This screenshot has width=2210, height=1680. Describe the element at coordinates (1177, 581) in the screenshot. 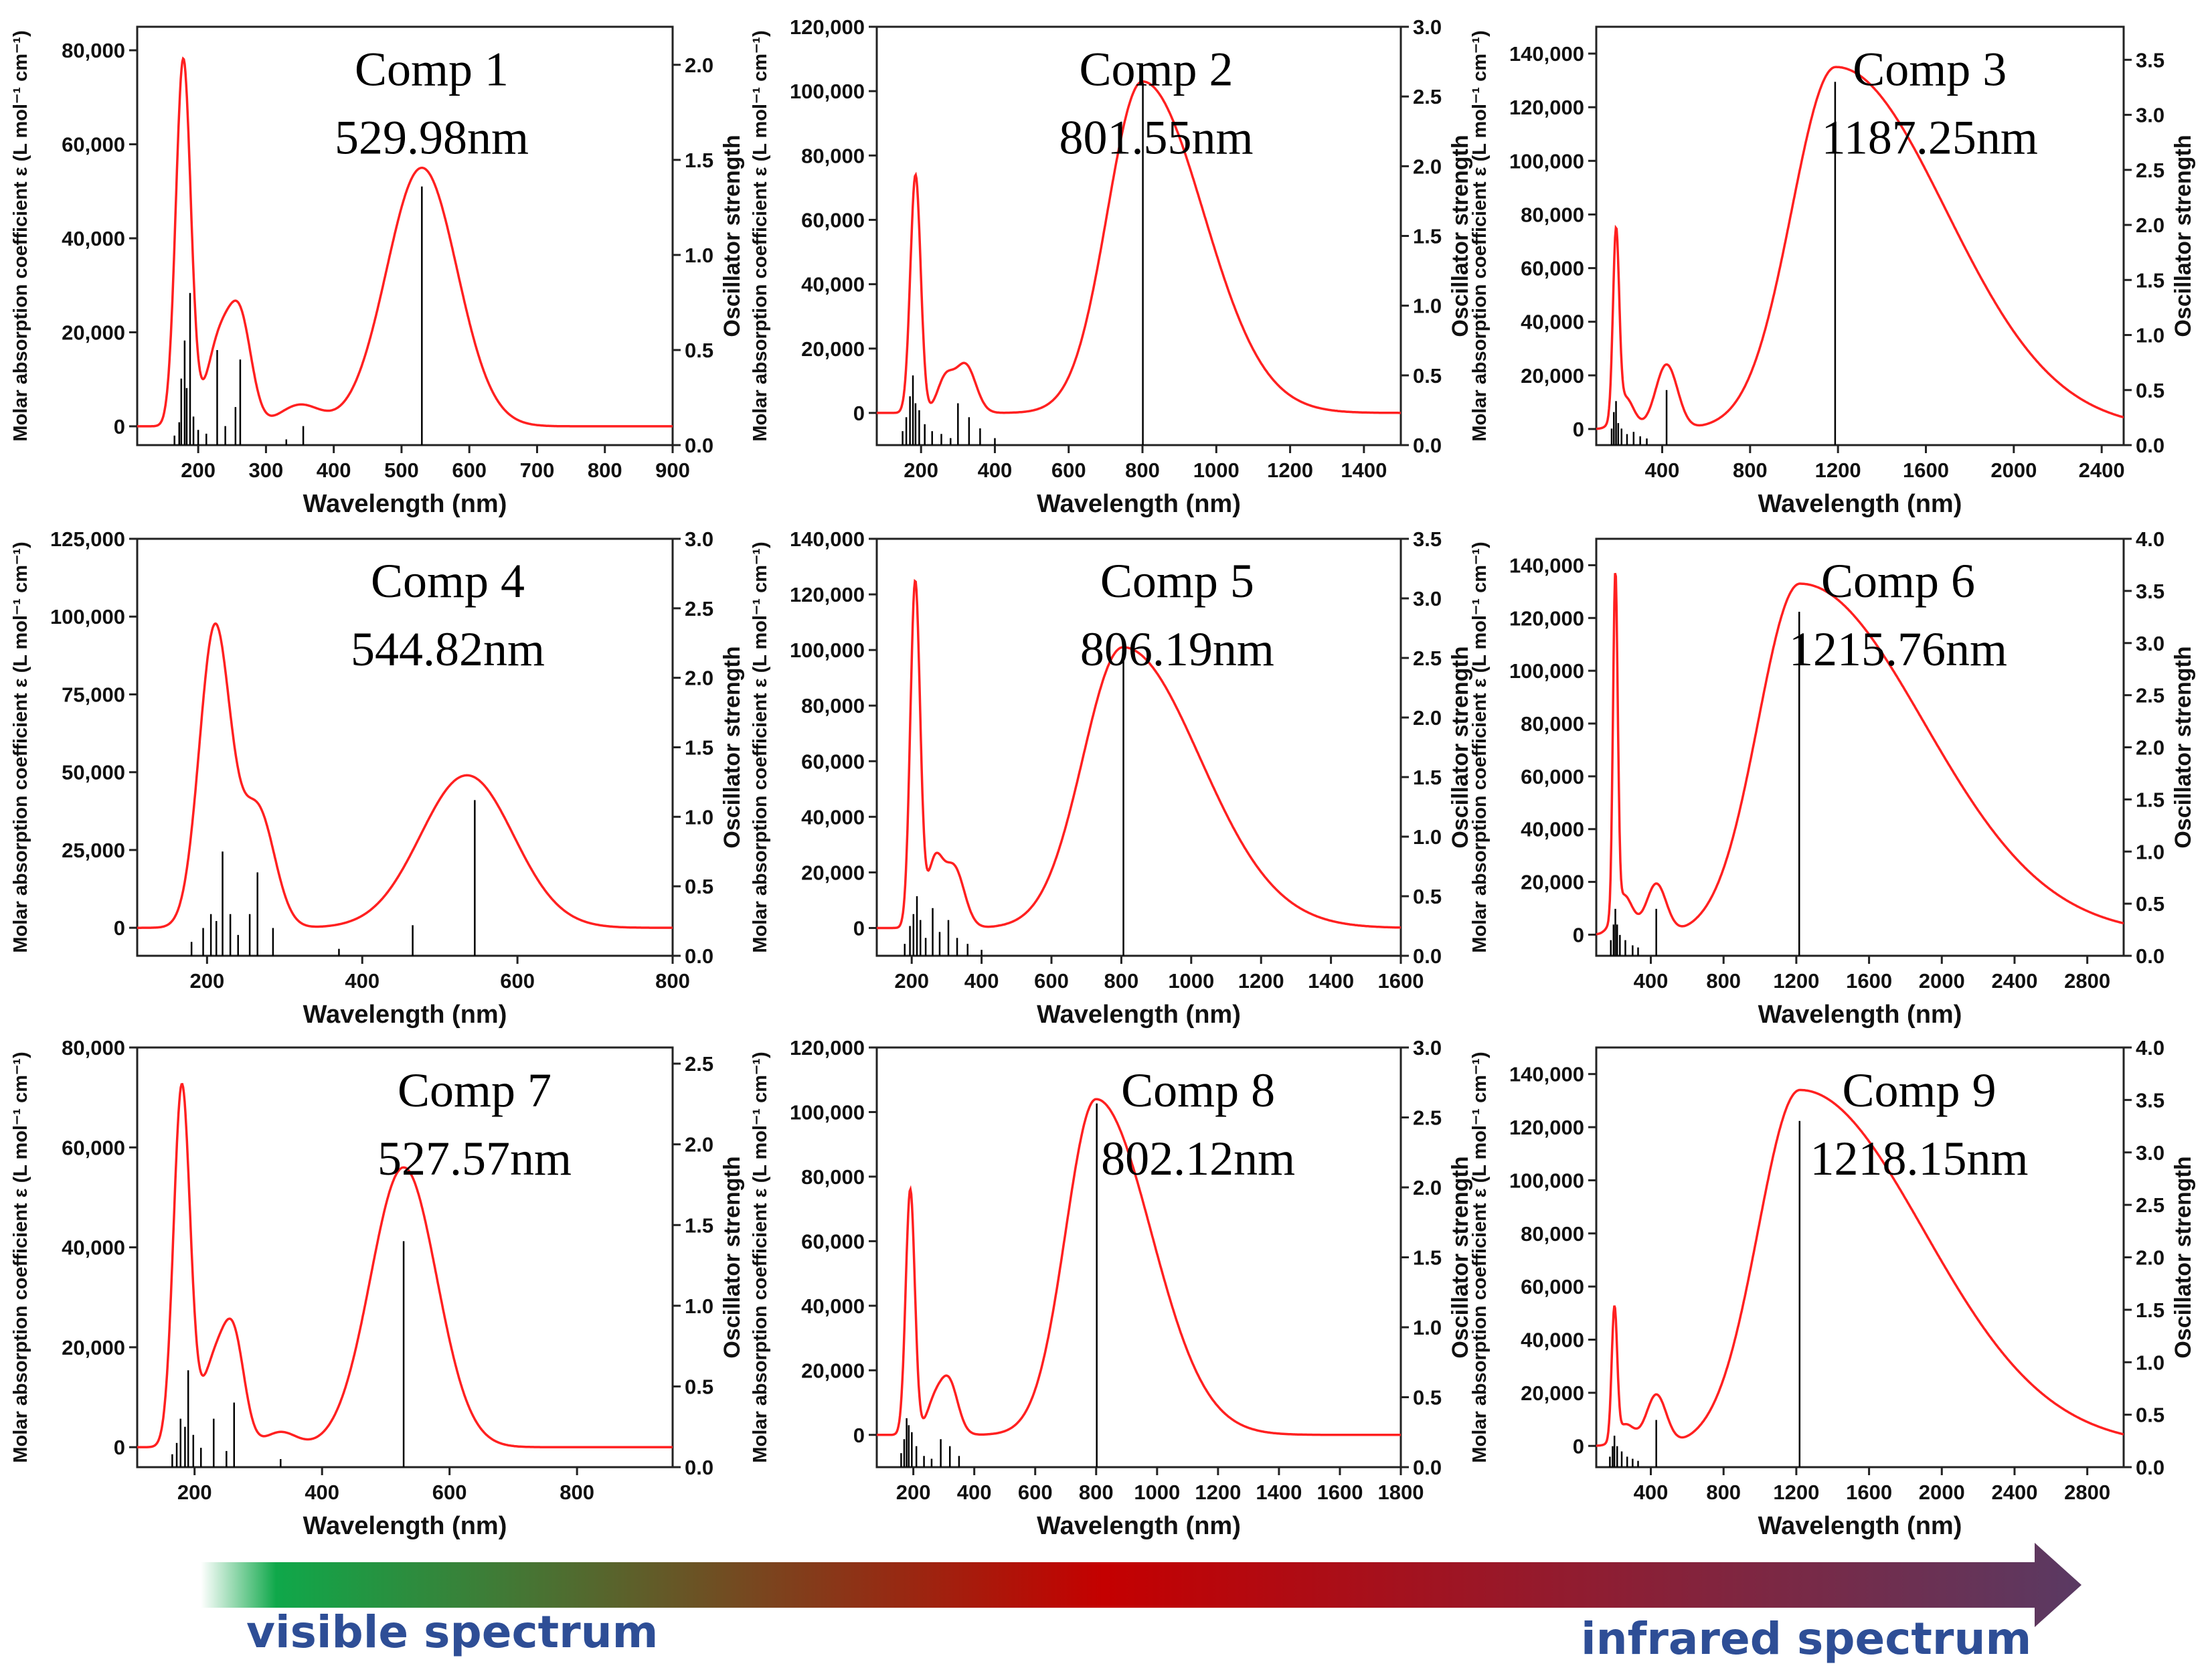

I see `compound-title: Comp 5` at that location.